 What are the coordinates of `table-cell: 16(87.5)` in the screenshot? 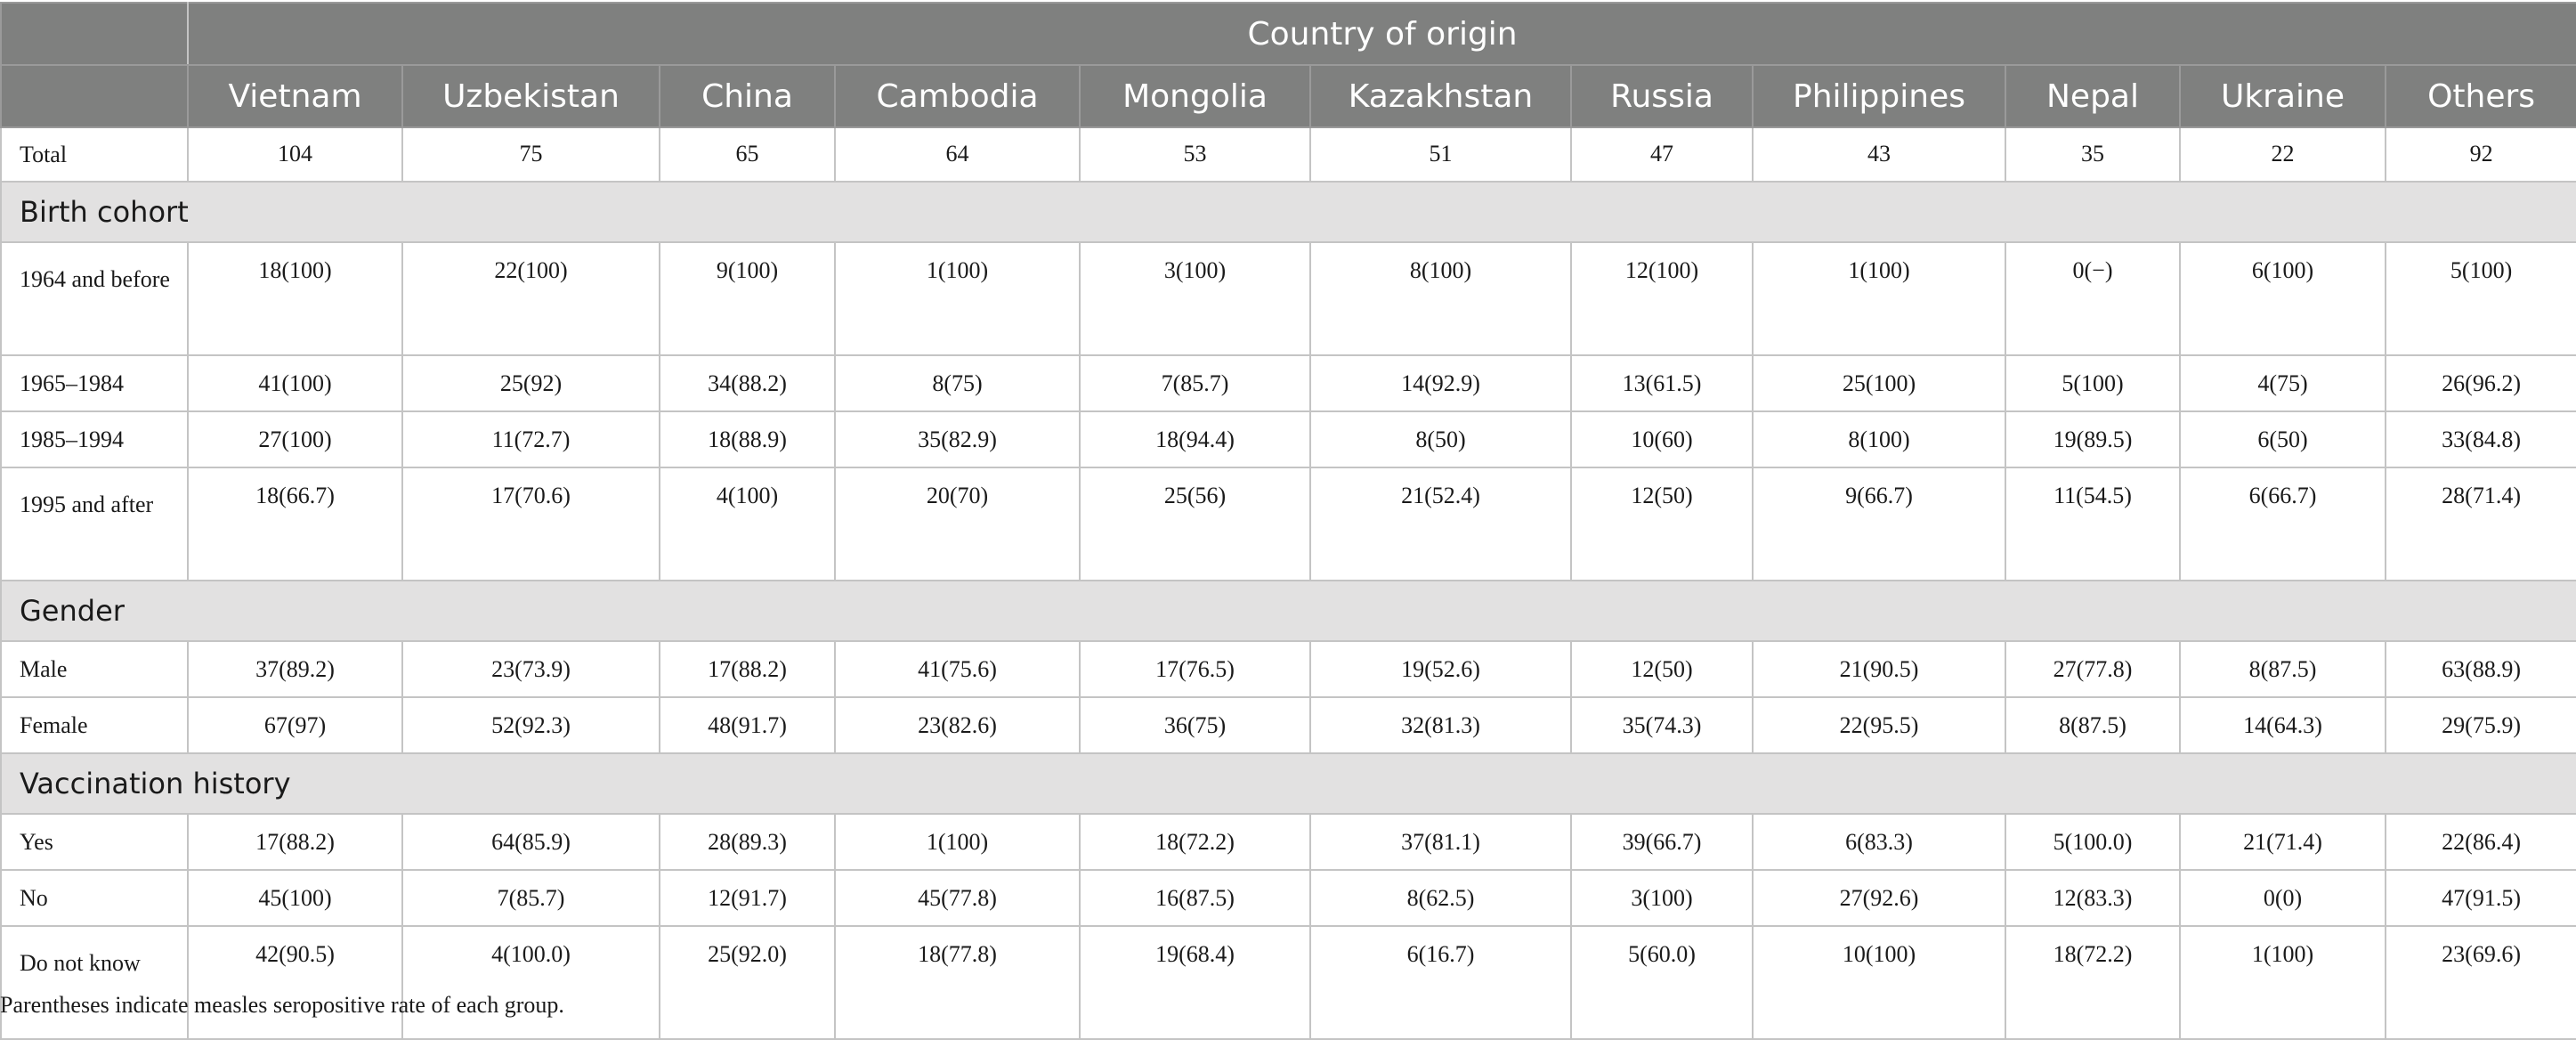 It's located at (1195, 898).